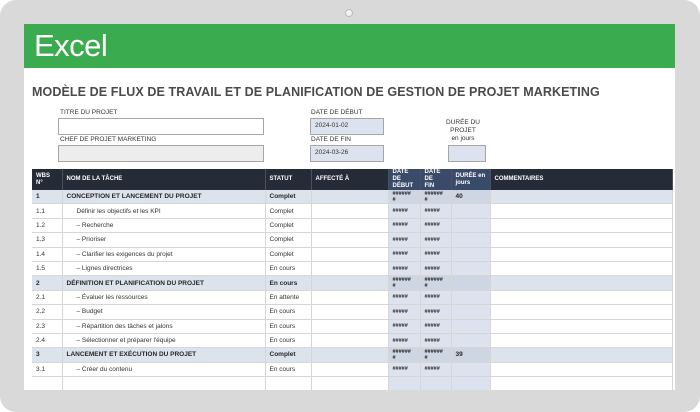 This screenshot has width=700, height=412. What do you see at coordinates (47, 240) in the screenshot?
I see `cell-wbs: 1.3` at bounding box center [47, 240].